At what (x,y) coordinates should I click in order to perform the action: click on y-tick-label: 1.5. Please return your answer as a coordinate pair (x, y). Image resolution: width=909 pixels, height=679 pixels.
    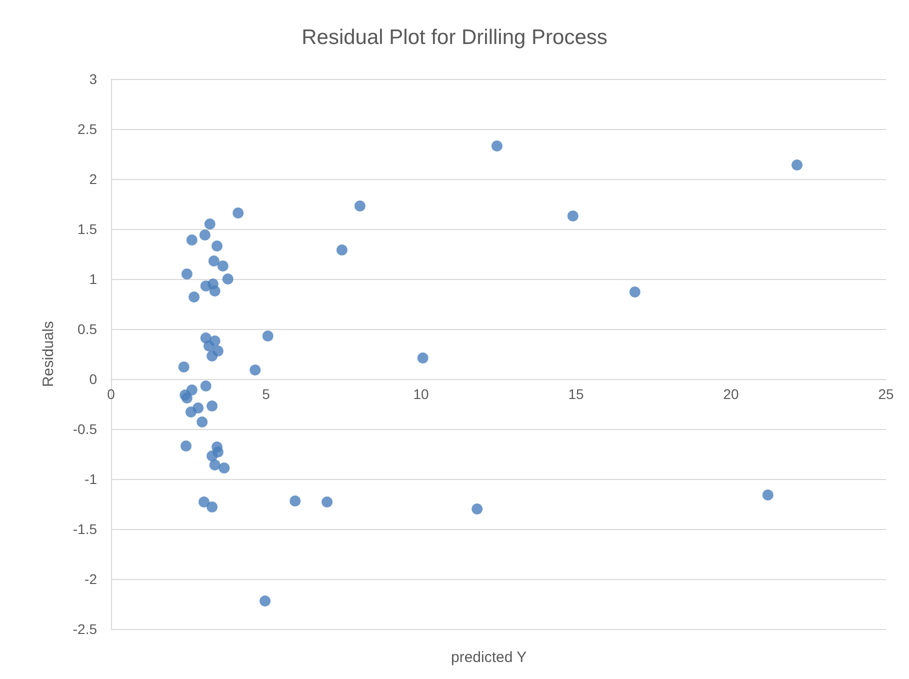
    Looking at the image, I should click on (88, 229).